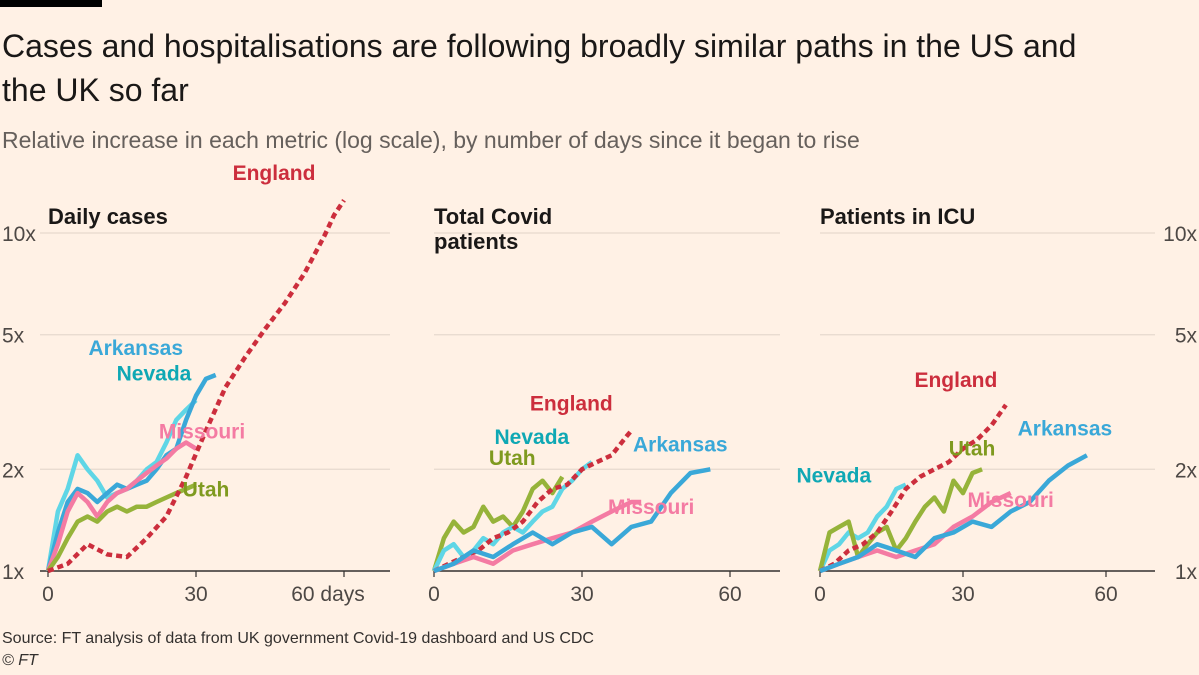 Image resolution: width=1199 pixels, height=675 pixels. Describe the element at coordinates (972, 448) in the screenshot. I see `panel-3-label-utah: Utah` at that location.